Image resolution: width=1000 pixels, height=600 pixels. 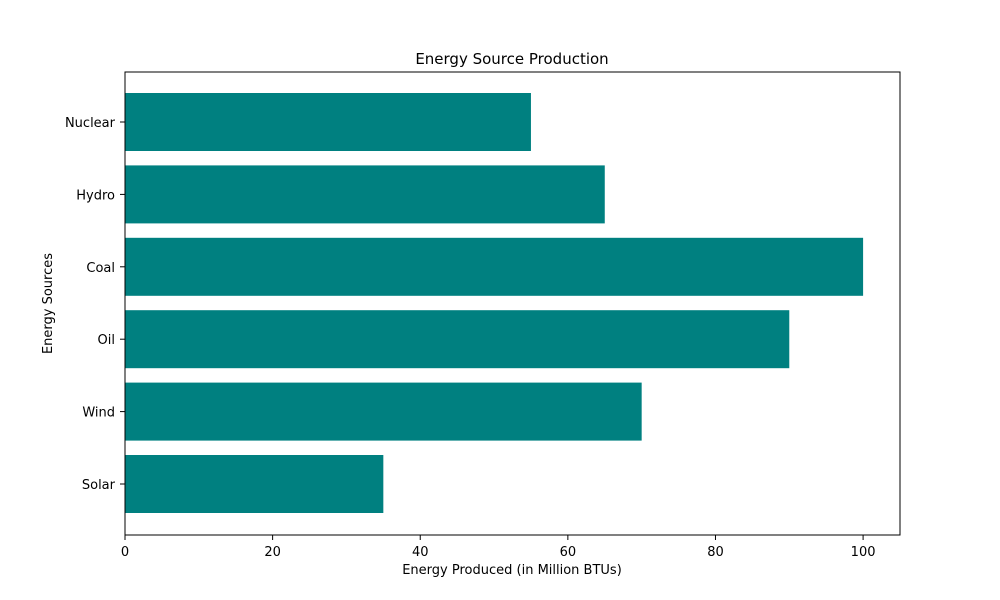 What do you see at coordinates (511, 59) in the screenshot?
I see `chart-title: Energy Source Production` at bounding box center [511, 59].